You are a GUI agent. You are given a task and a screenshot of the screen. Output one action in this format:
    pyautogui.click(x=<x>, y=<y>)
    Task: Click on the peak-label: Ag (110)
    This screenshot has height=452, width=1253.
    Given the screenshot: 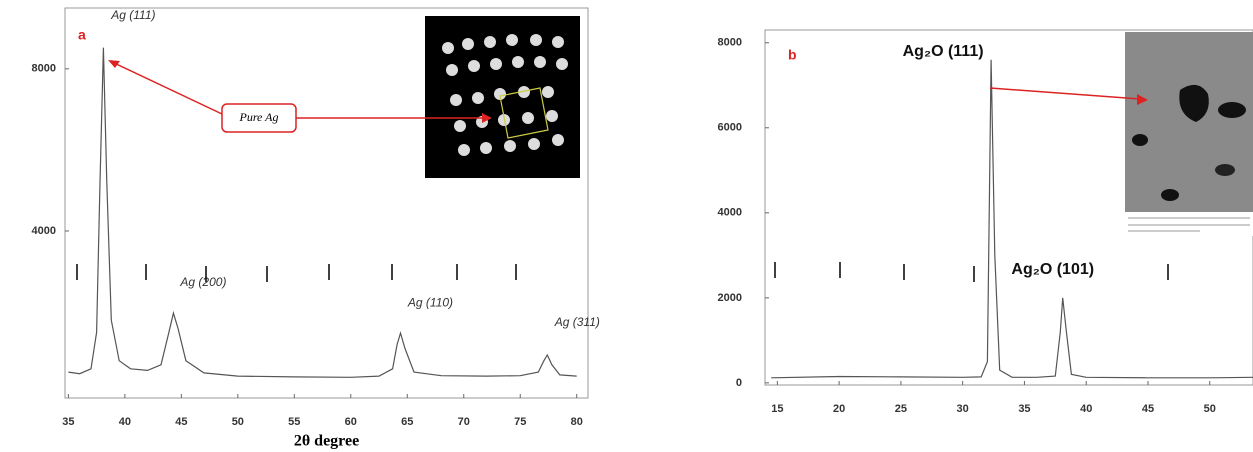 What is the action you would take?
    pyautogui.click(x=430, y=302)
    